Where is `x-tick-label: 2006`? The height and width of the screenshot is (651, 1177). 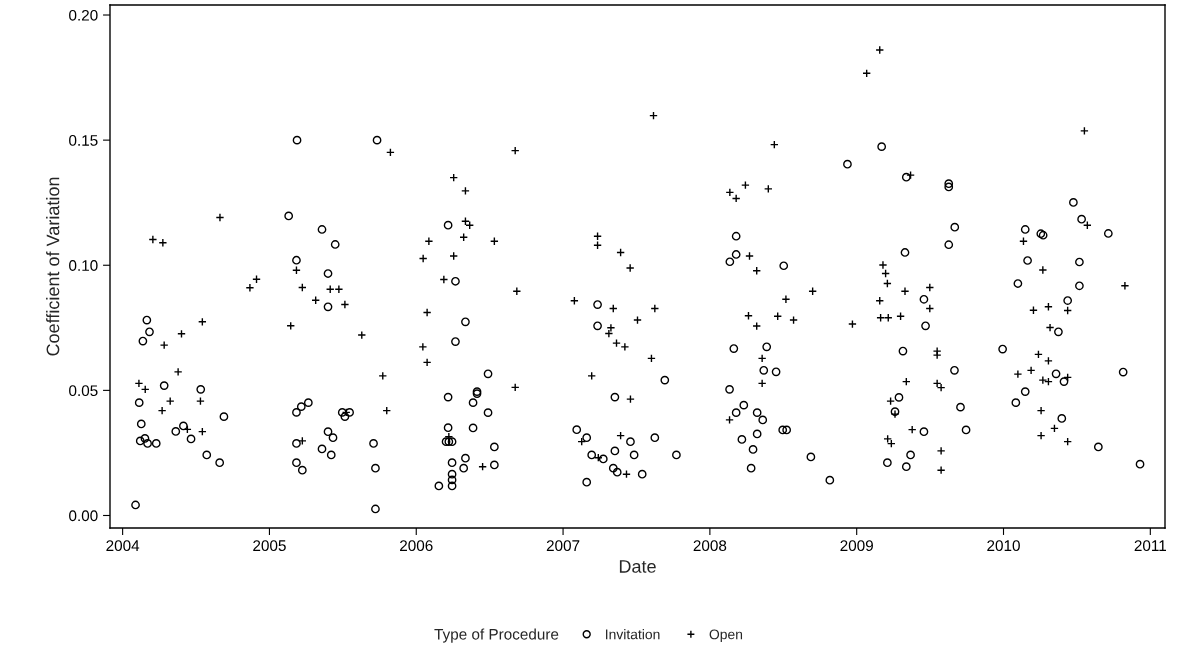 x-tick-label: 2006 is located at coordinates (416, 546).